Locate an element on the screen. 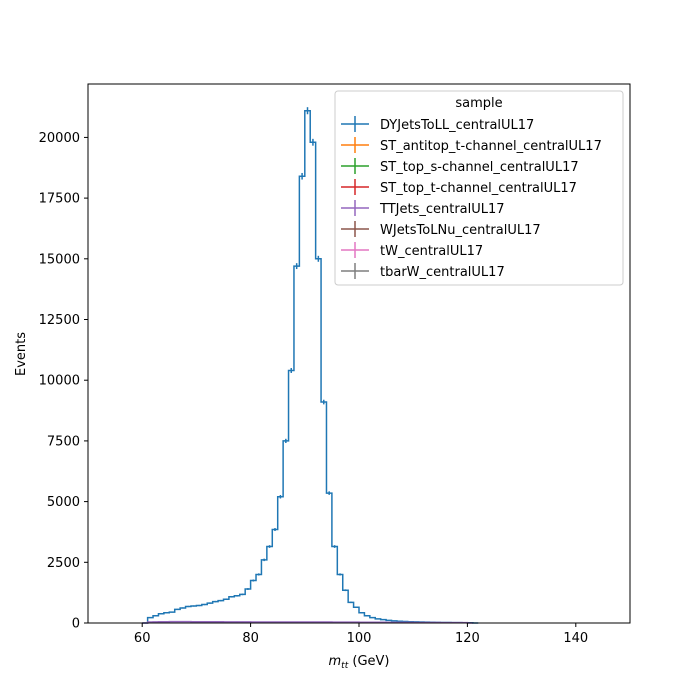 The height and width of the screenshot is (700, 700). y-tick-label: 7500 is located at coordinates (63, 441).